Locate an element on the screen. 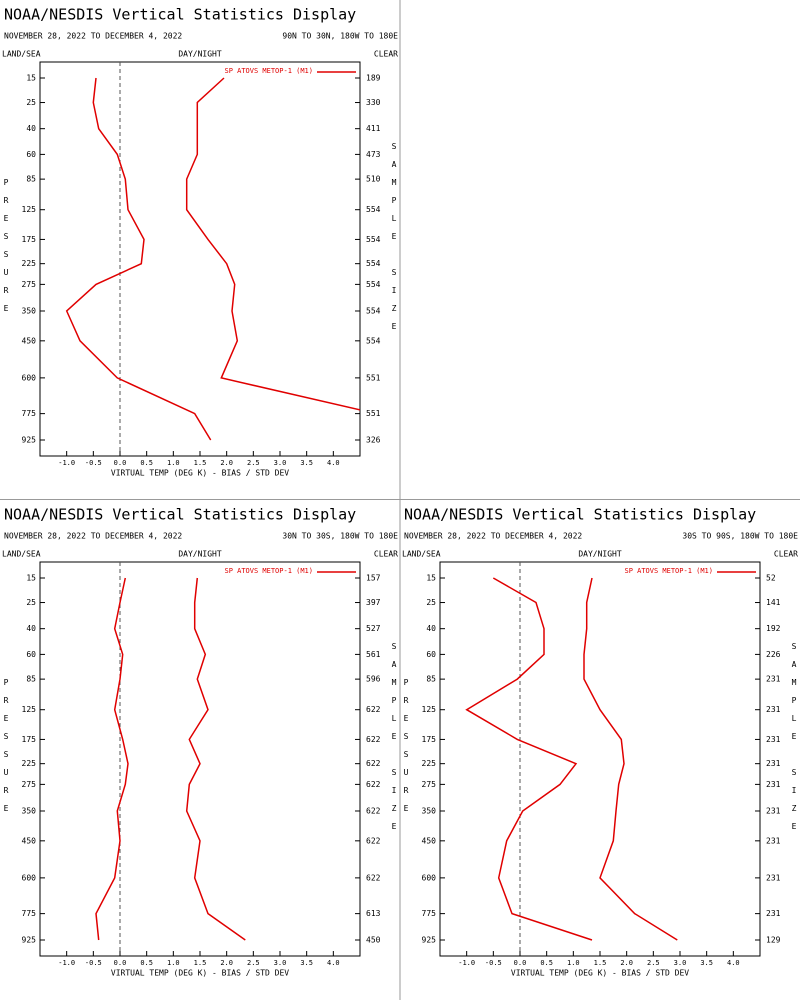 Image resolution: width=800 pixels, height=1000 pixels. sample-size: 129 is located at coordinates (773, 940).